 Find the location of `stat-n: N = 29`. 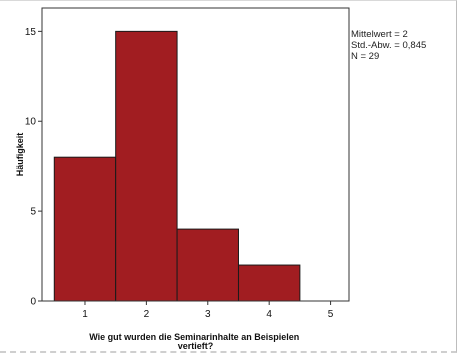

stat-n: N = 29 is located at coordinates (365, 56).